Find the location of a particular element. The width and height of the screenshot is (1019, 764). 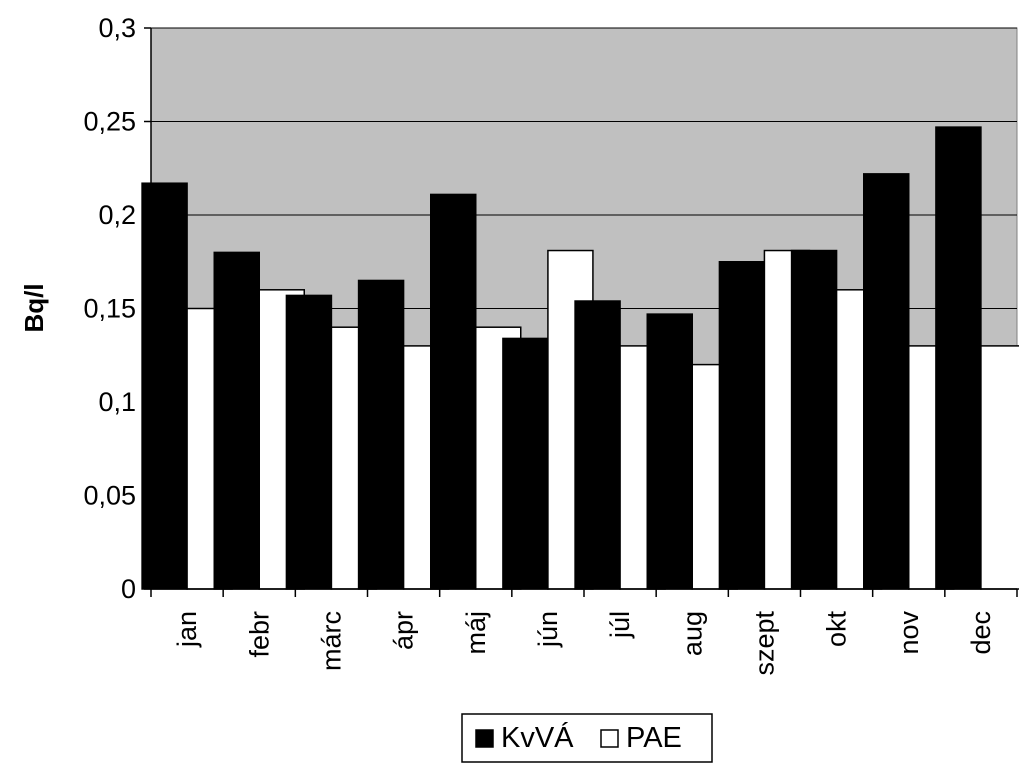

y-tick-labels: 0 0,05 0,1 0,15 0,2 0,25 0,3 is located at coordinates (109, 308).